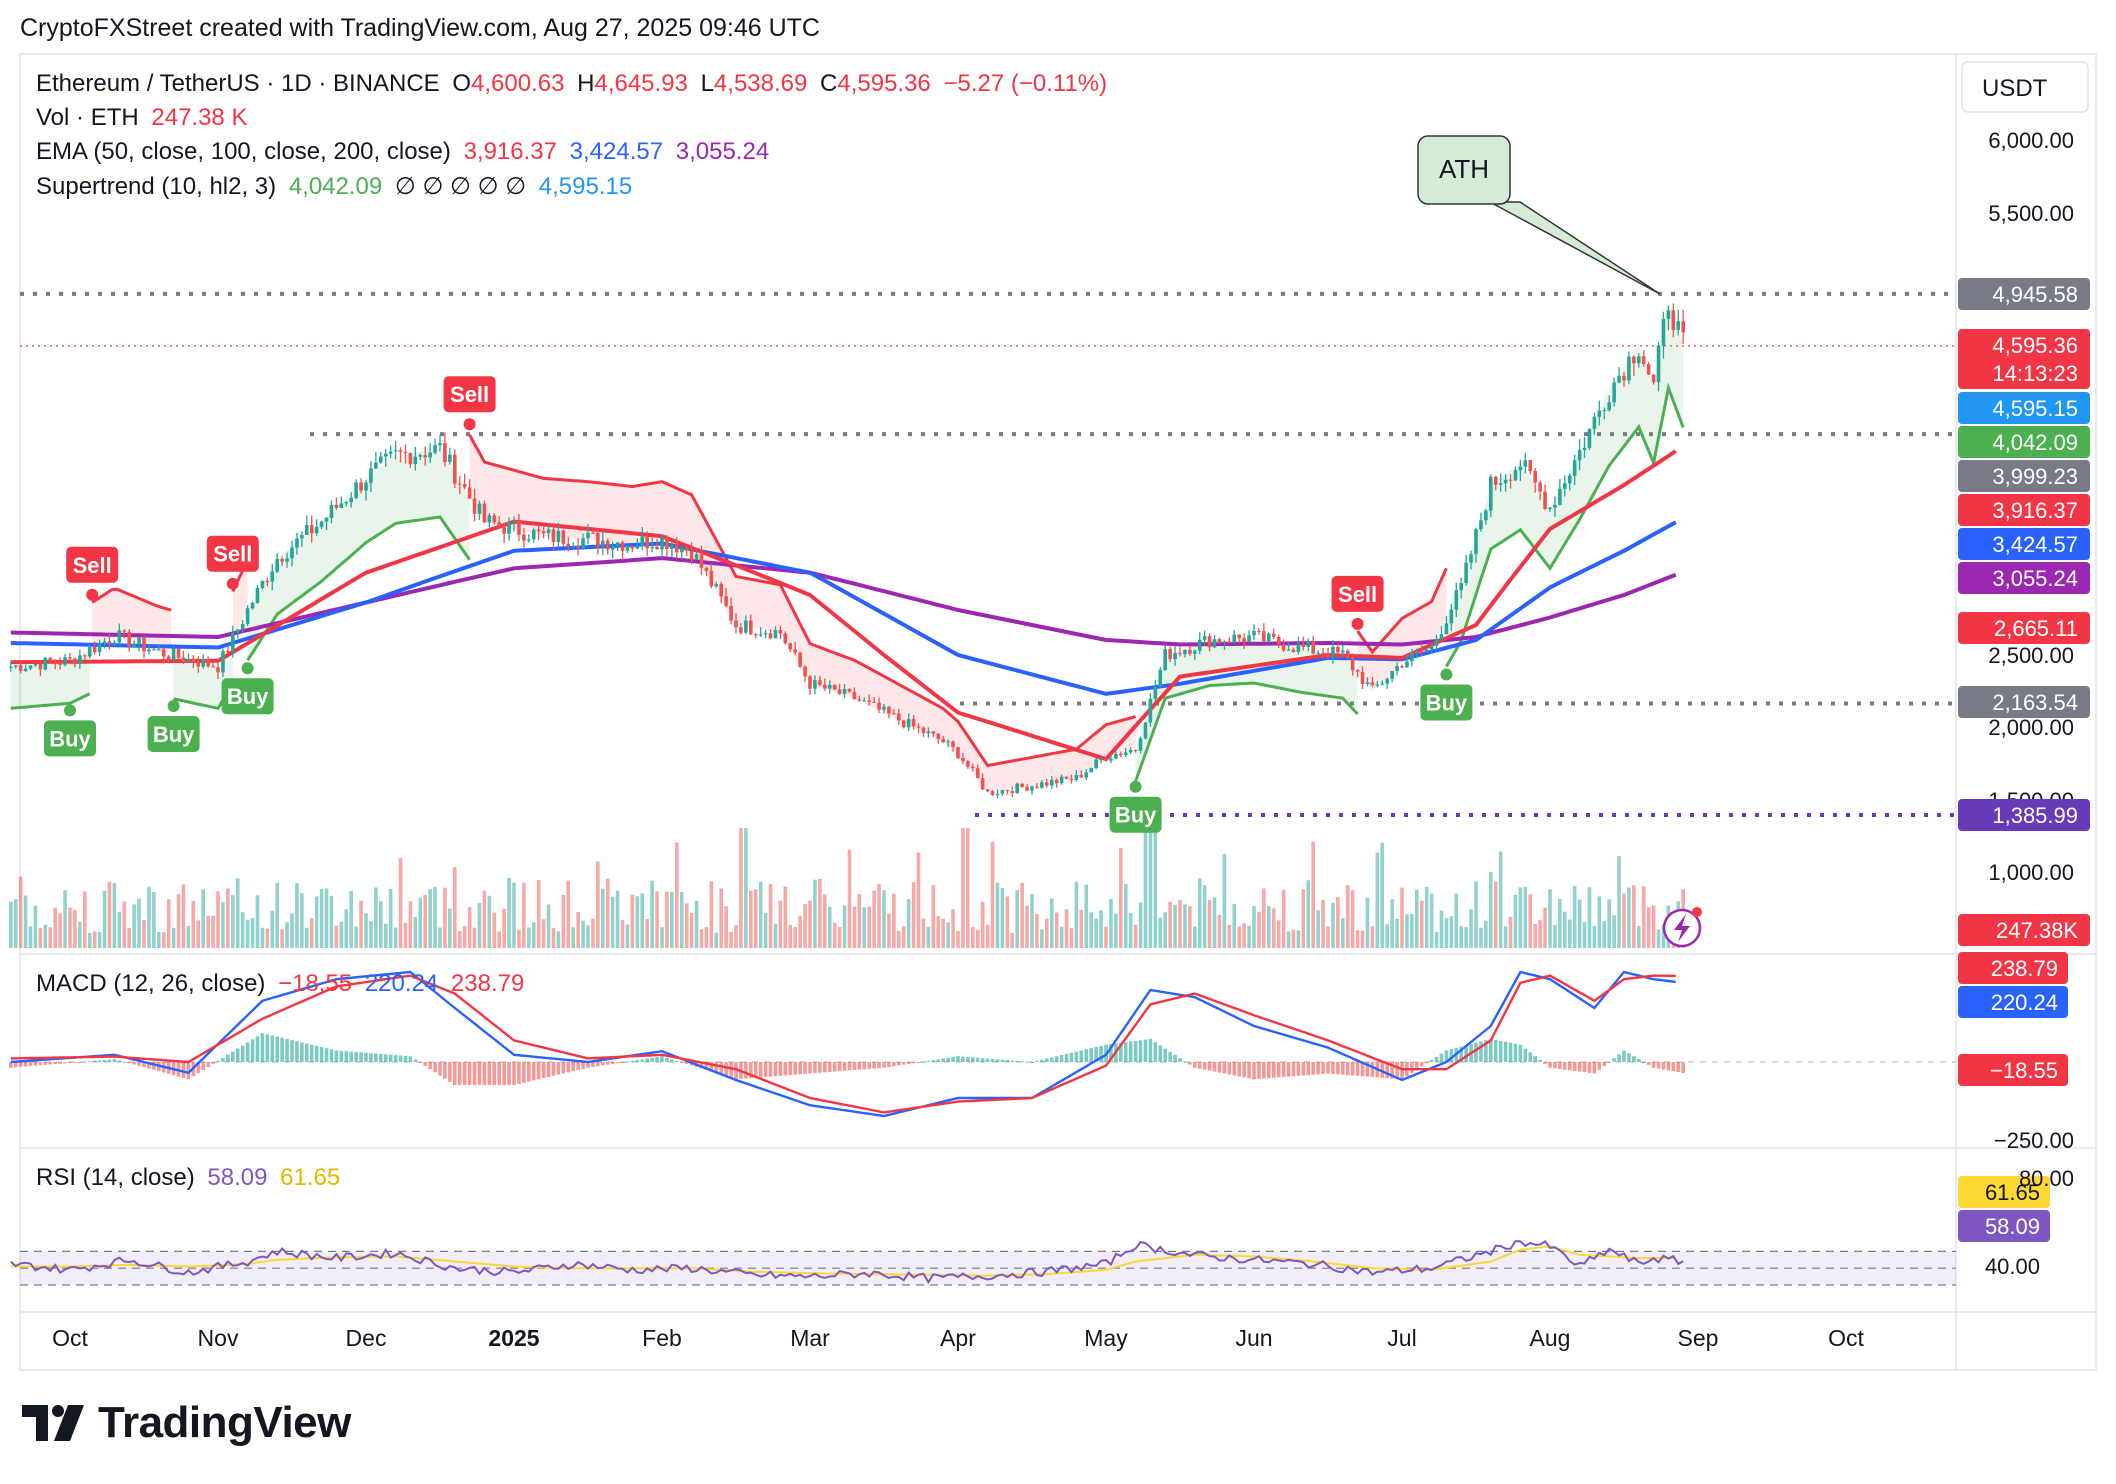 Image resolution: width=2116 pixels, height=1484 pixels. Describe the element at coordinates (2024, 578) in the screenshot. I see `price-tag: 3,055.24` at that location.